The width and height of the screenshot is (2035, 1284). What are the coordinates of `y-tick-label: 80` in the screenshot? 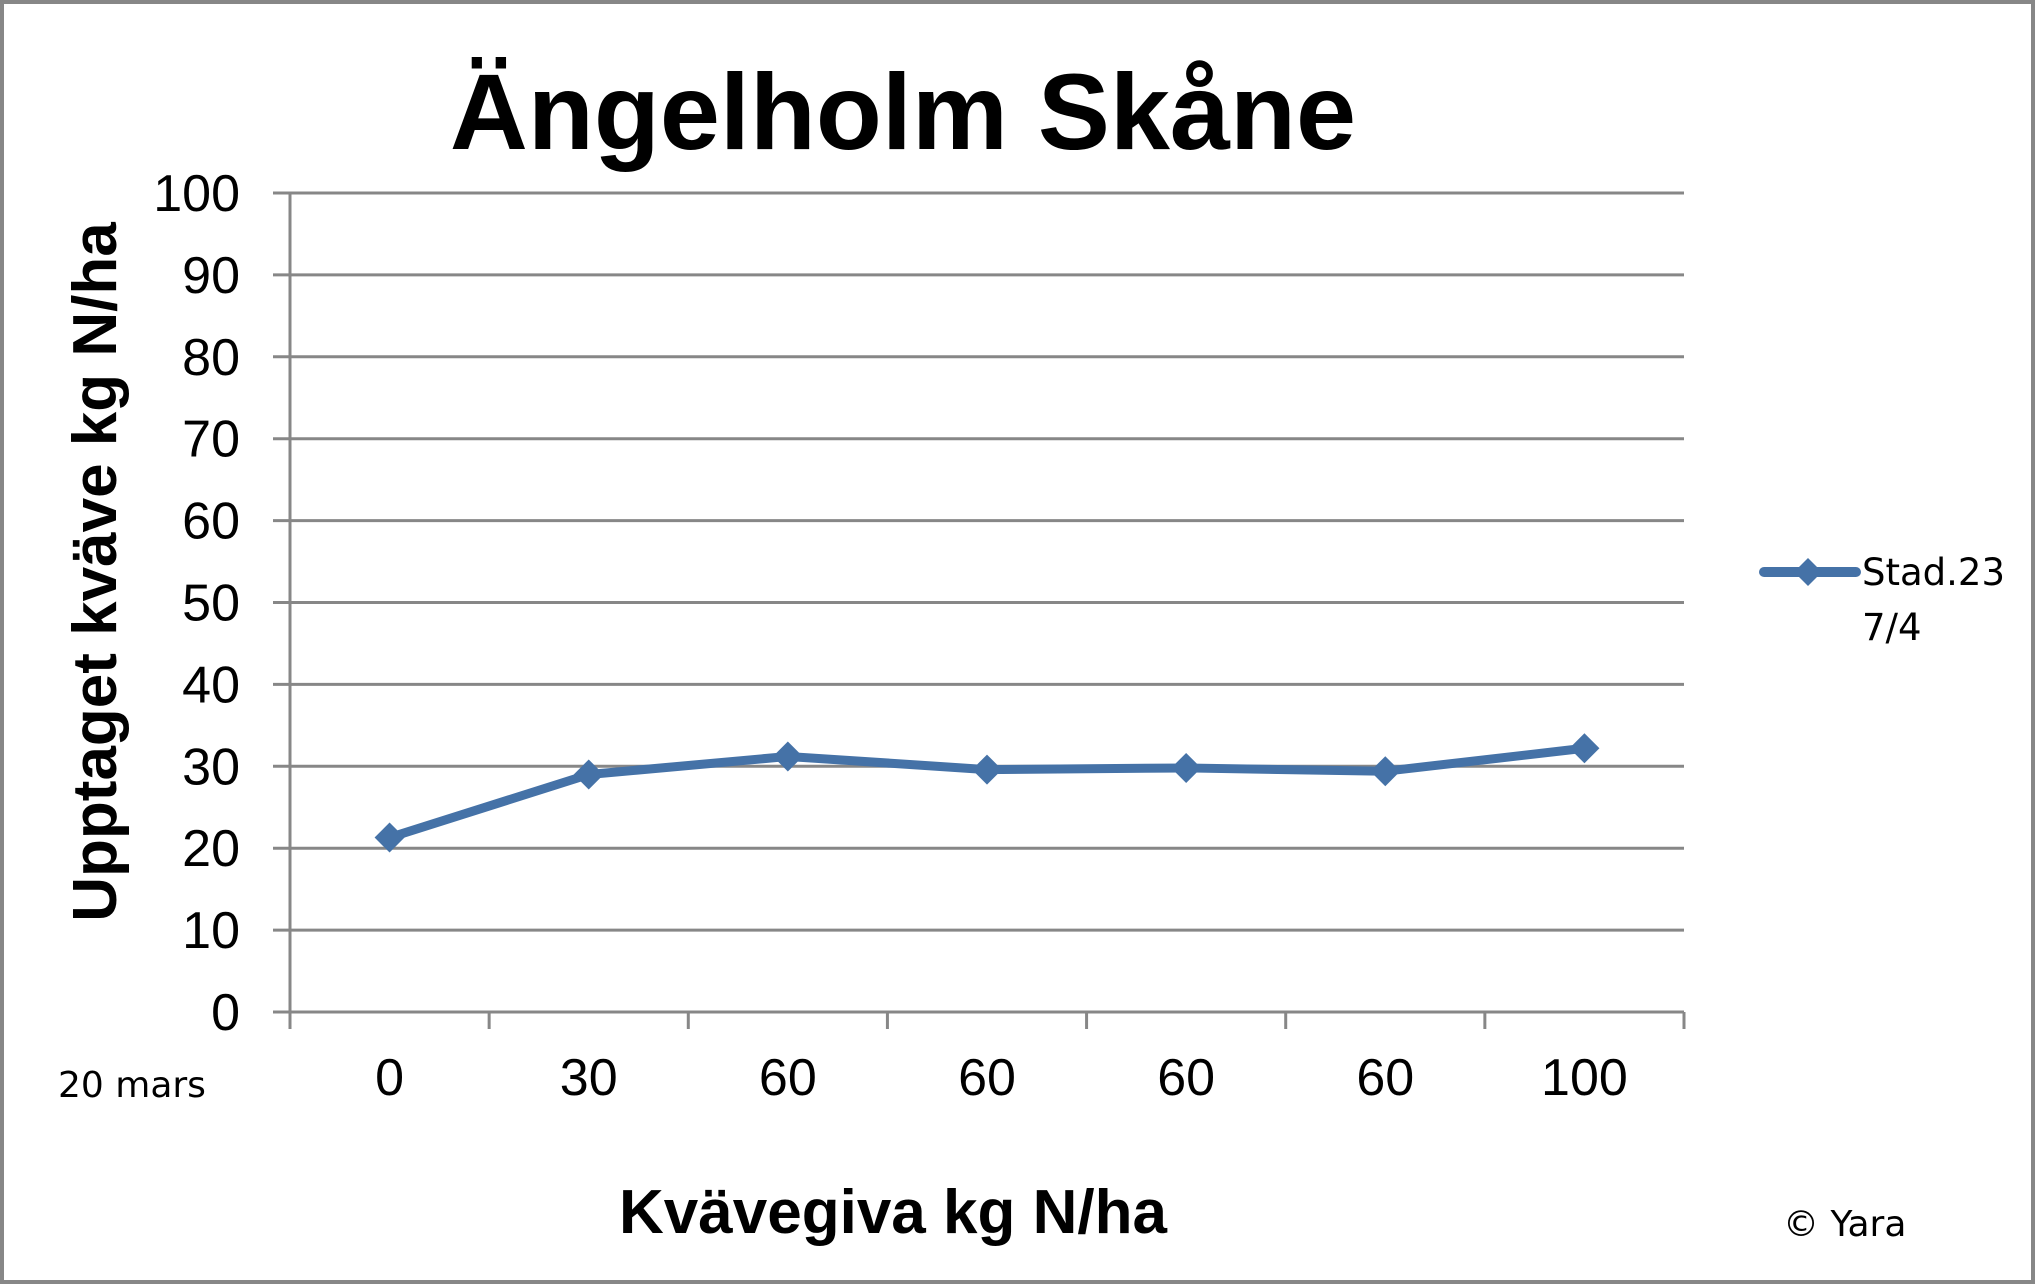 It's located at (211, 358).